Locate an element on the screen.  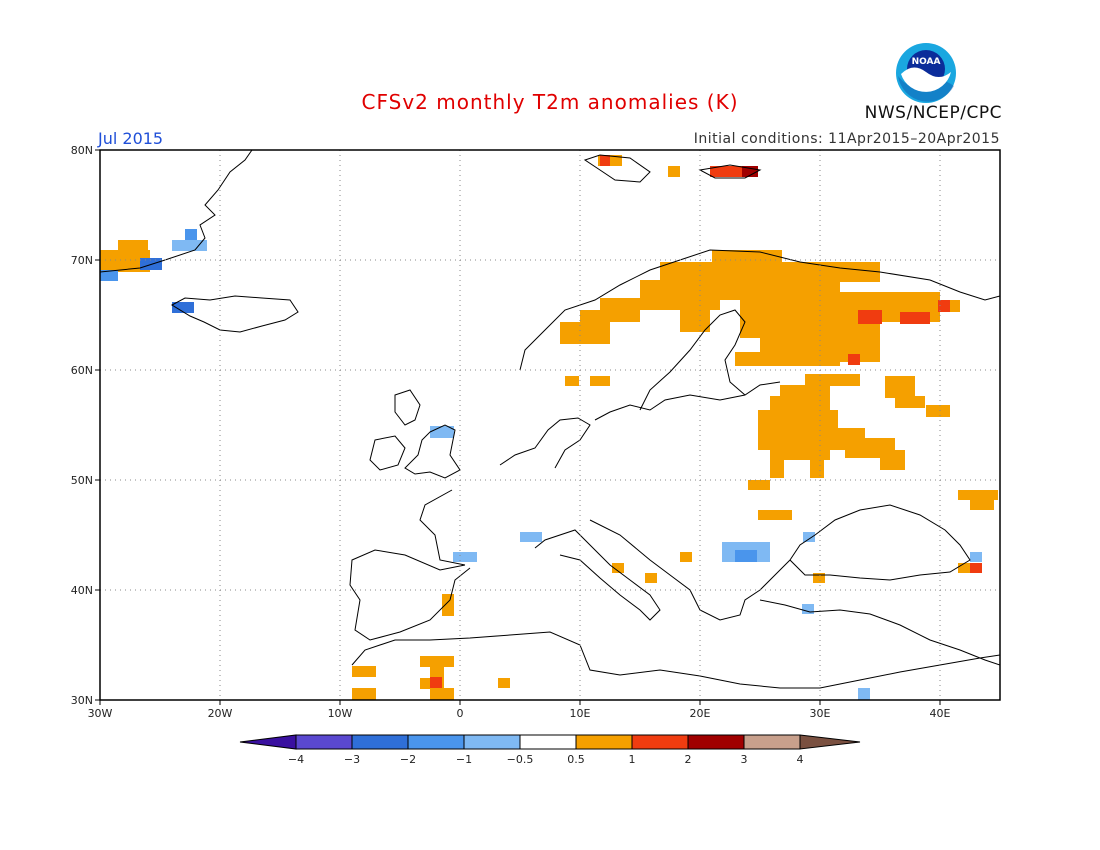
lat-labels: 80N 70N 60N 50N 40N 30N is located at coordinates (82, 425).